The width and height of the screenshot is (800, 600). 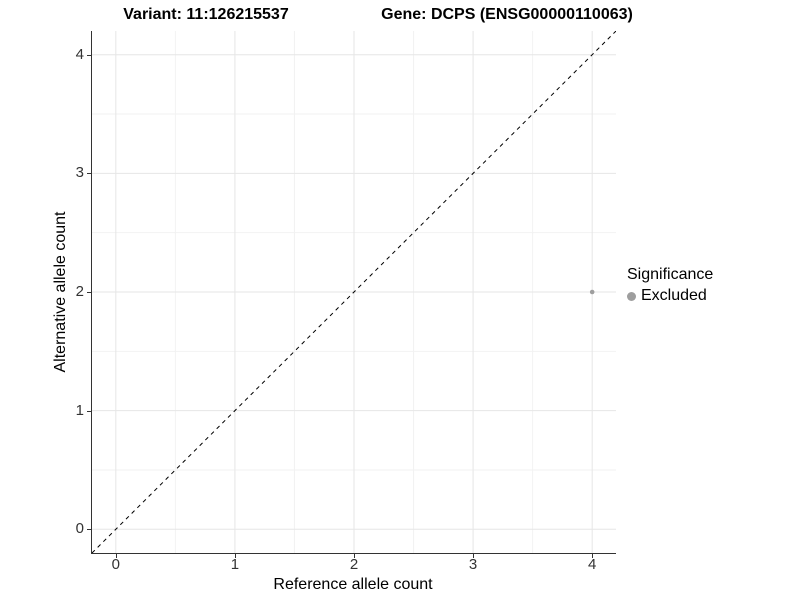 I want to click on y-tick-label: 2, so click(x=79, y=291).